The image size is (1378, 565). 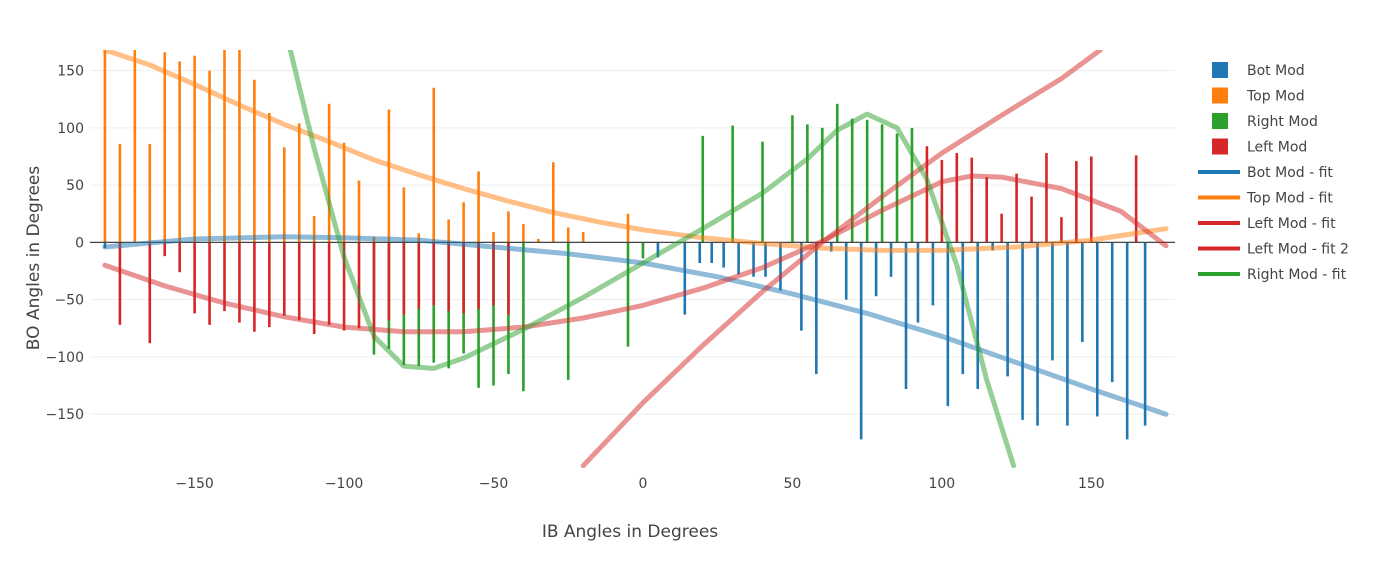 What do you see at coordinates (344, 484) in the screenshot?
I see `x-tick-label: −100` at bounding box center [344, 484].